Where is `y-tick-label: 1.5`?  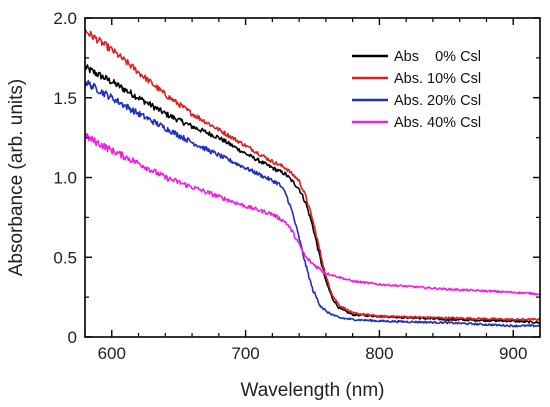
y-tick-label: 1.5 is located at coordinates (65, 98).